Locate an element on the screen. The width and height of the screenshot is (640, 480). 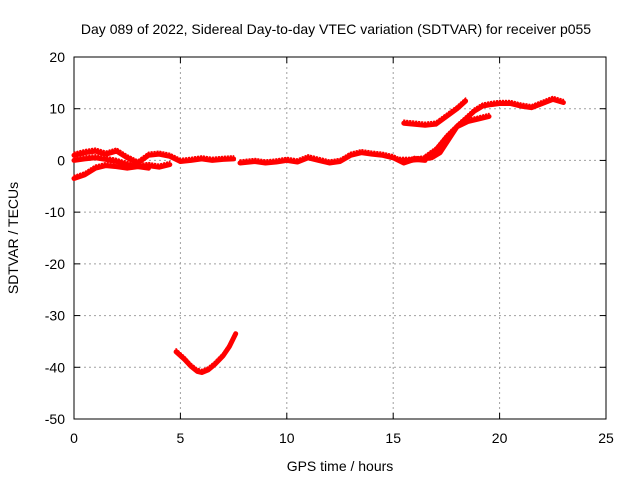
series-arc-8-jitter is located at coordinates (457, 134).